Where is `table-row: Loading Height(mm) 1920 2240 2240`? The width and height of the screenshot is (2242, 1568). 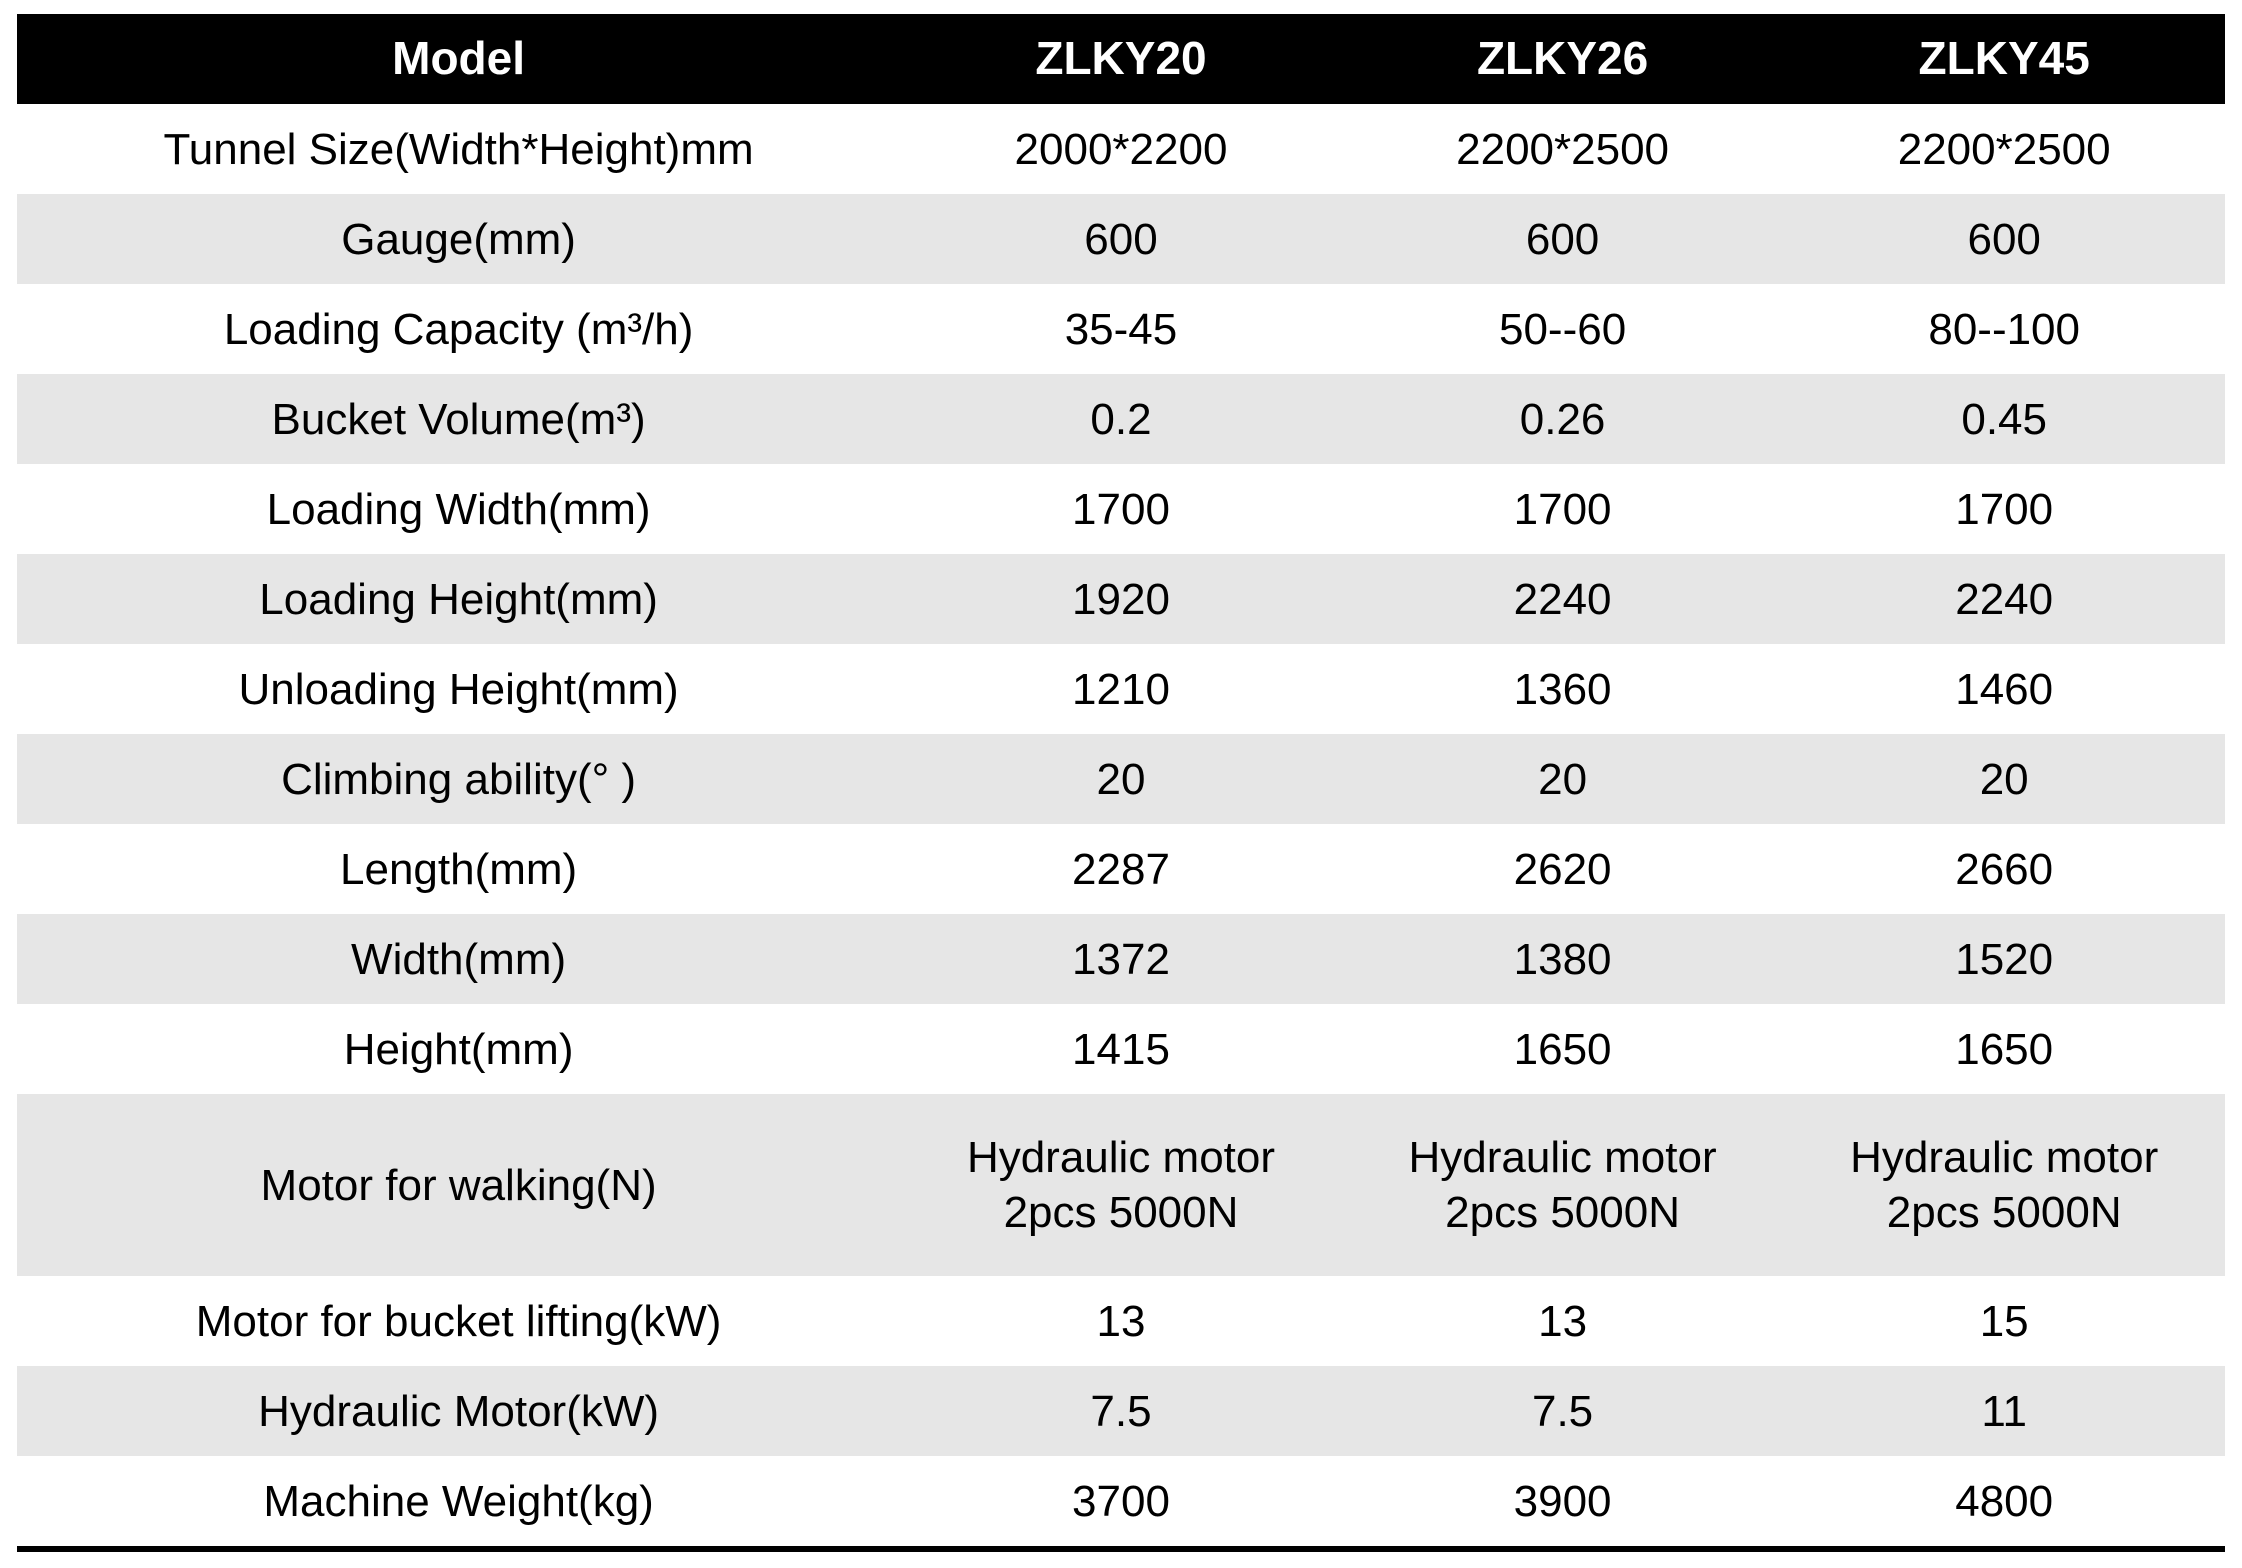
table-row: Loading Height(mm) 1920 2240 2240 is located at coordinates (1121, 599).